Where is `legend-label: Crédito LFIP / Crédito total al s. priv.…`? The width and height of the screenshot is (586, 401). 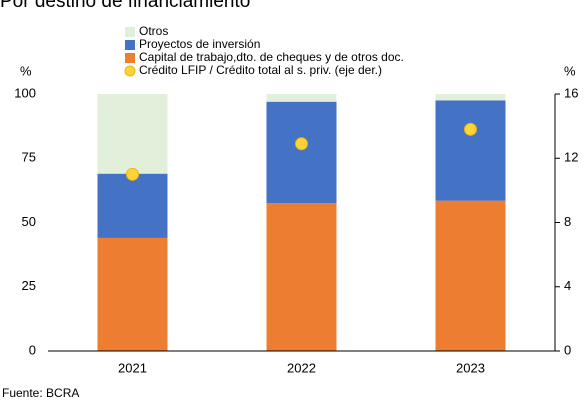
legend-label: Crédito LFIP / Crédito total al s. priv.… is located at coordinates (260, 70).